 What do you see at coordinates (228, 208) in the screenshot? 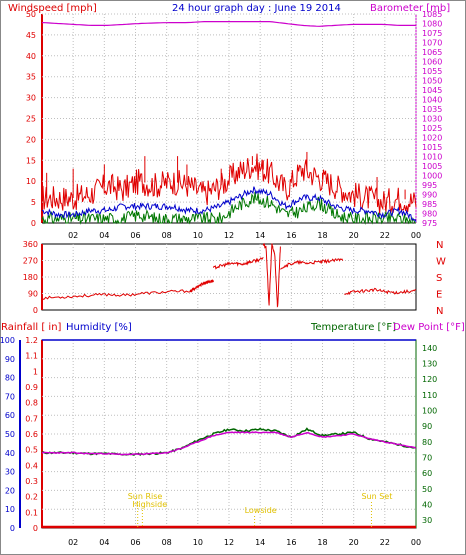
I see `wind-alt-line` at bounding box center [228, 208].